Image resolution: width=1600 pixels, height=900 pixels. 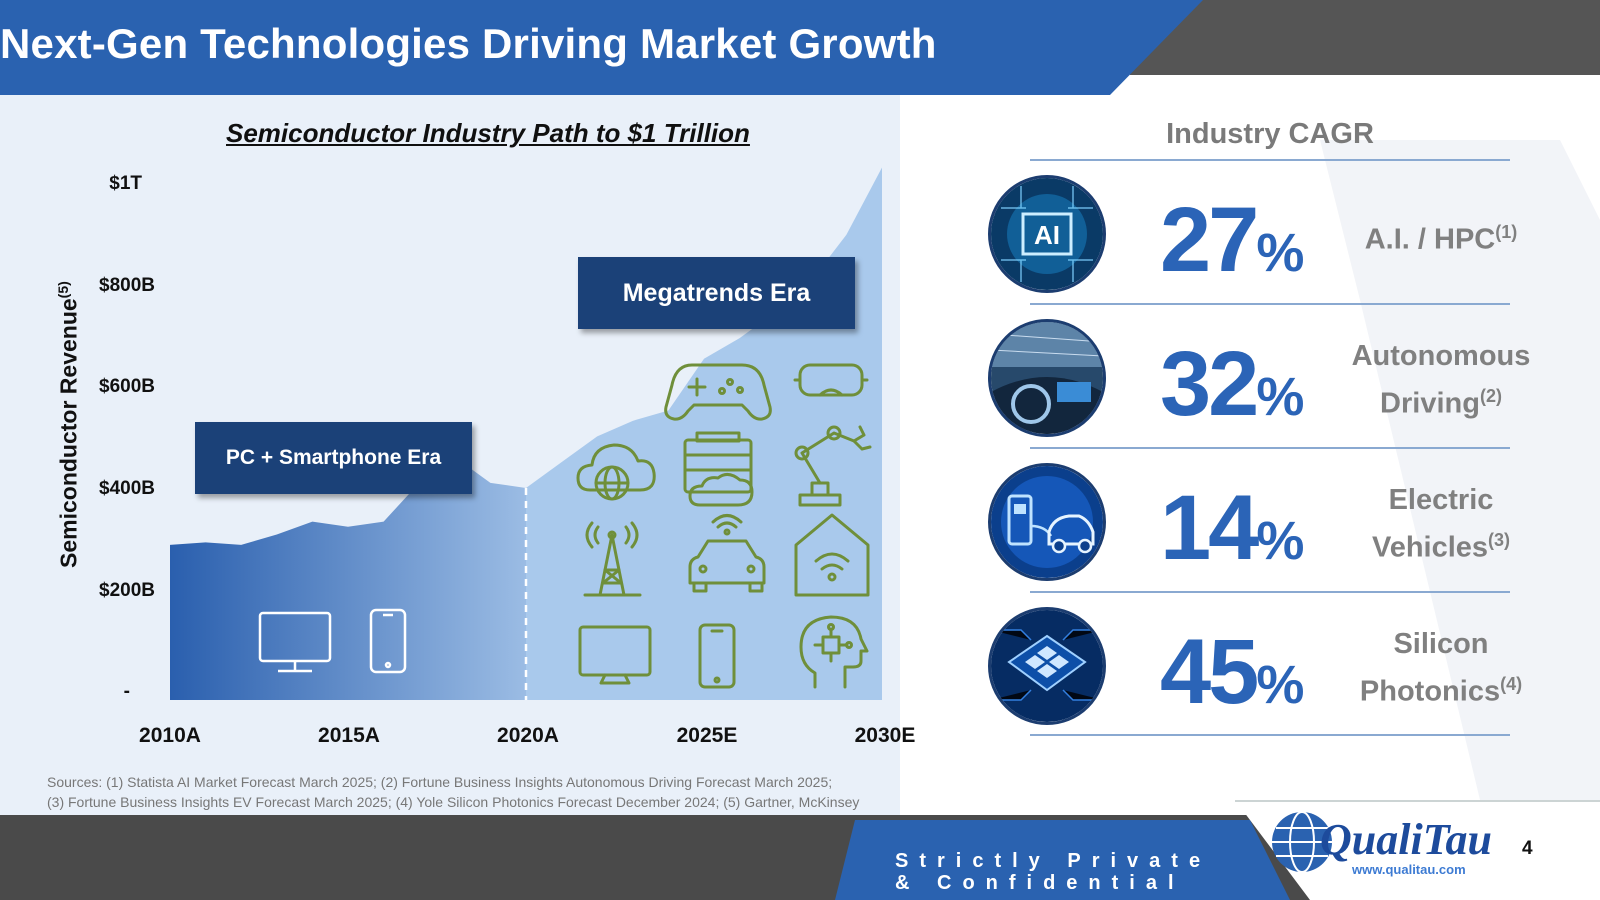 What do you see at coordinates (615, 655) in the screenshot?
I see `tv-icon` at bounding box center [615, 655].